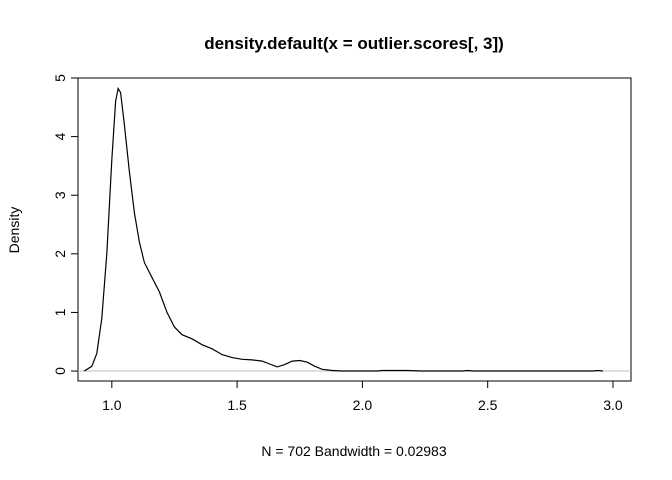 This screenshot has width=672, height=480. What do you see at coordinates (363, 405) in the screenshot?
I see `x-tick-label: 2.0` at bounding box center [363, 405].